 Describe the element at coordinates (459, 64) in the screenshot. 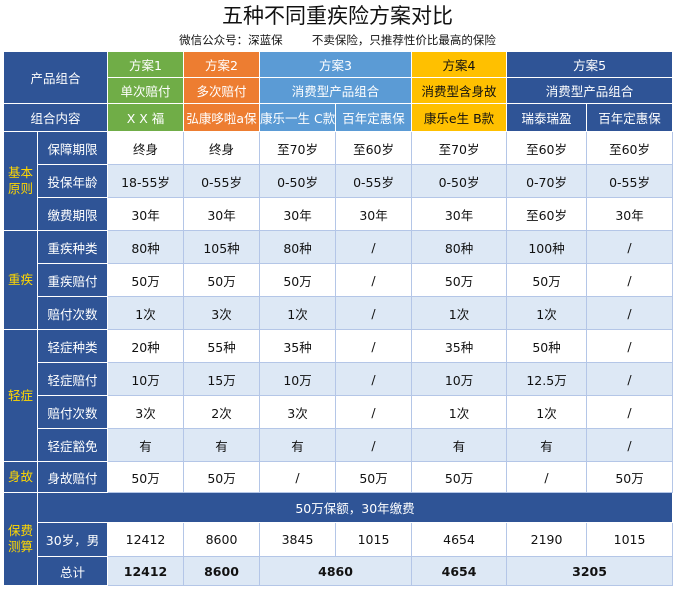

I see `plan-4-header: 方案4` at that location.